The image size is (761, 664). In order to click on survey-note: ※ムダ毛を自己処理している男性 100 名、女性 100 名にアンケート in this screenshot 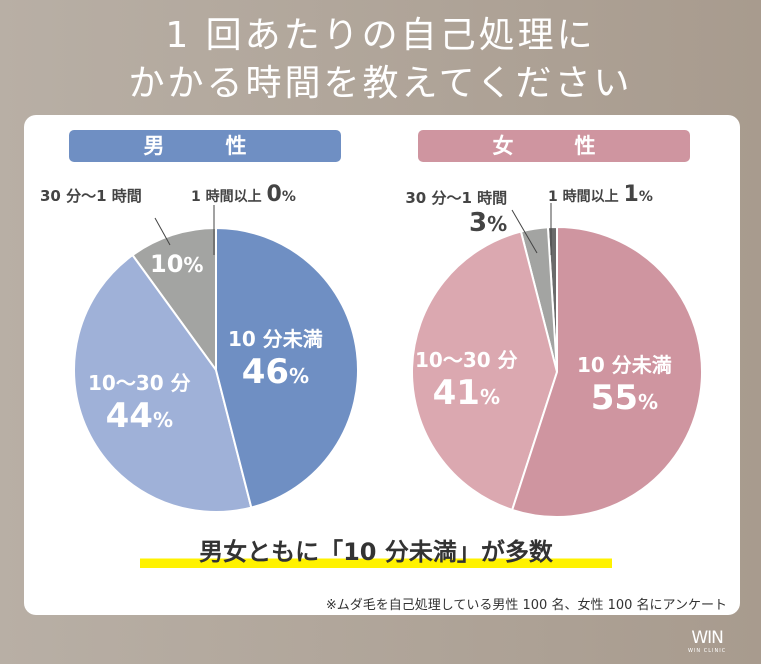, I will do `click(526, 605)`.